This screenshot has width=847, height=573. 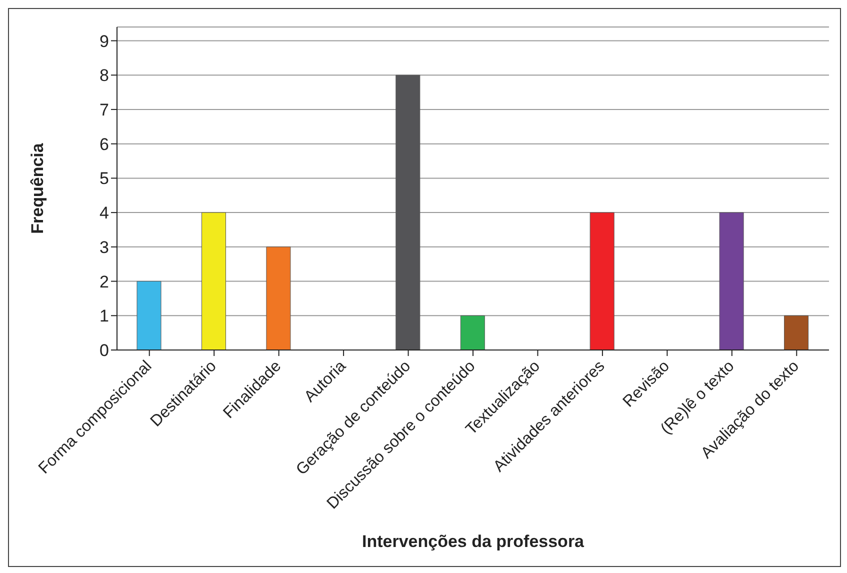 What do you see at coordinates (104, 282) in the screenshot?
I see `y-tick-label: 2` at bounding box center [104, 282].